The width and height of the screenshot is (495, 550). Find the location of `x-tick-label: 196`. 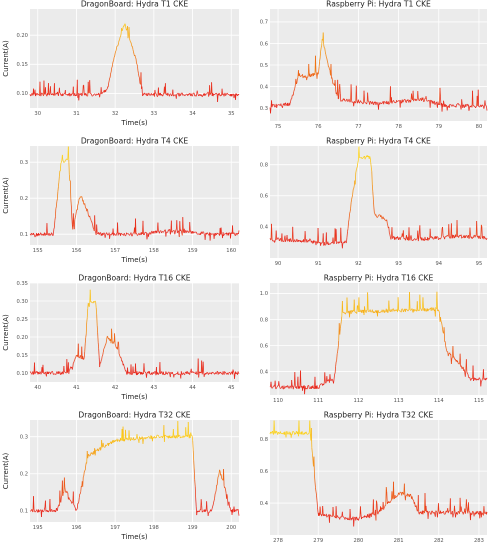

x-tick-label: 196 is located at coordinates (76, 528).